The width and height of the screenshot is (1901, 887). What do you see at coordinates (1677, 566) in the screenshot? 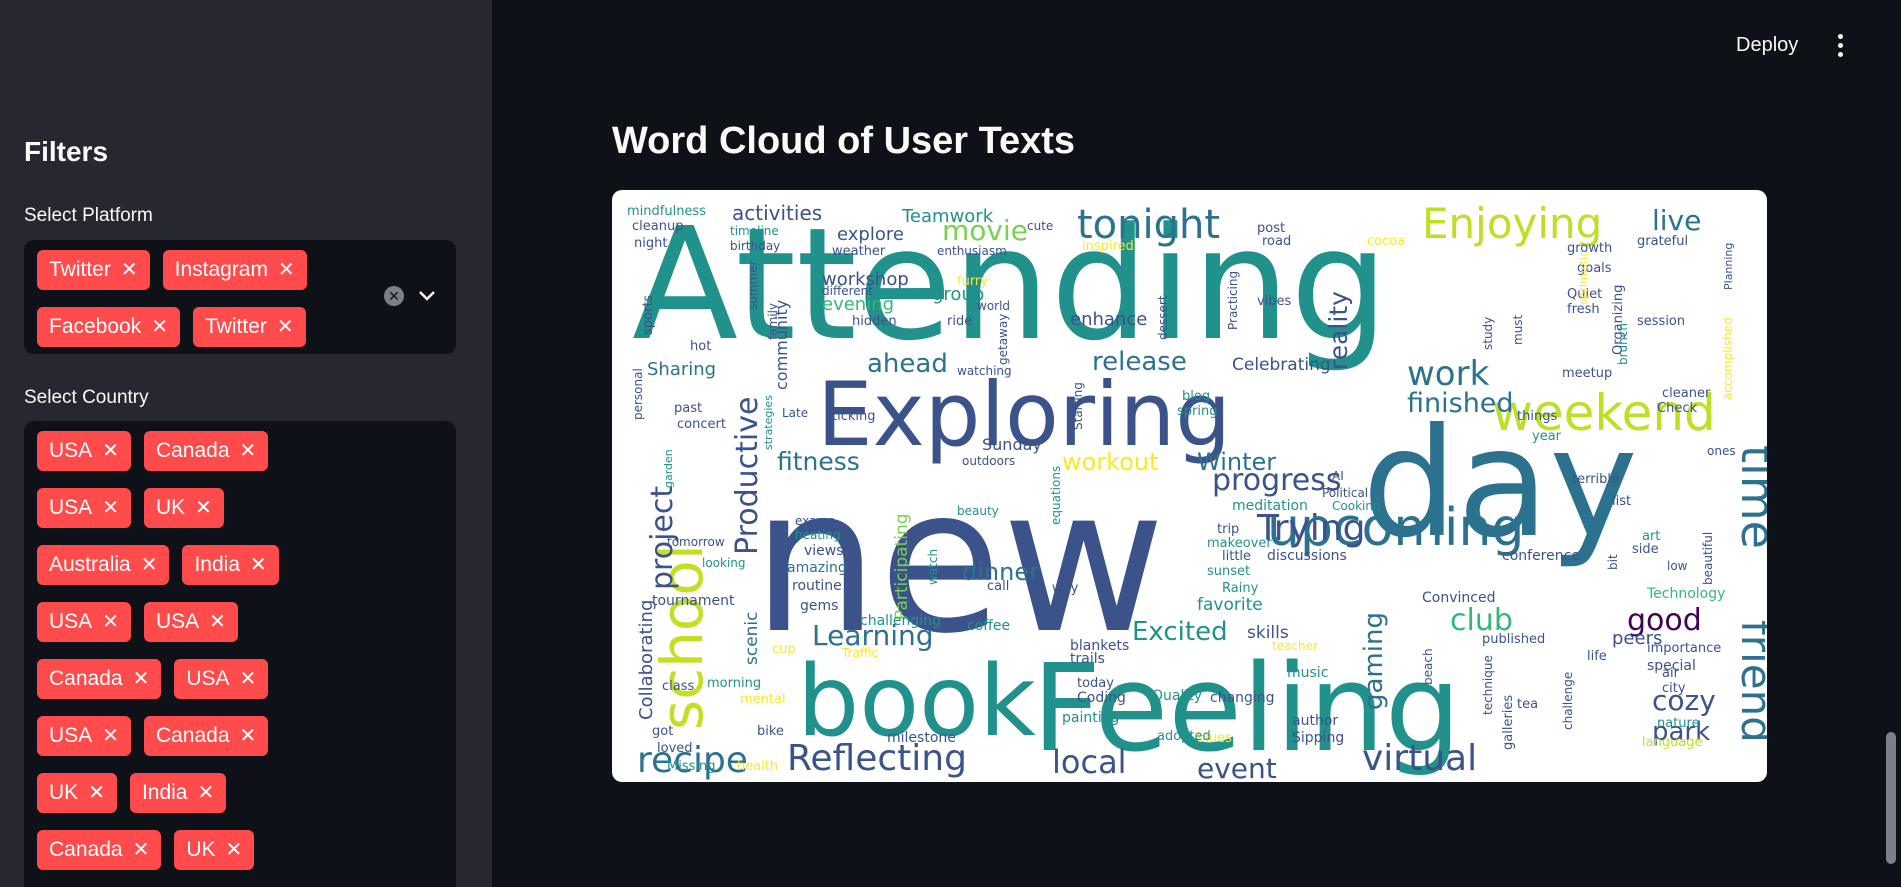
I see `word-cloud-word: low` at bounding box center [1677, 566].